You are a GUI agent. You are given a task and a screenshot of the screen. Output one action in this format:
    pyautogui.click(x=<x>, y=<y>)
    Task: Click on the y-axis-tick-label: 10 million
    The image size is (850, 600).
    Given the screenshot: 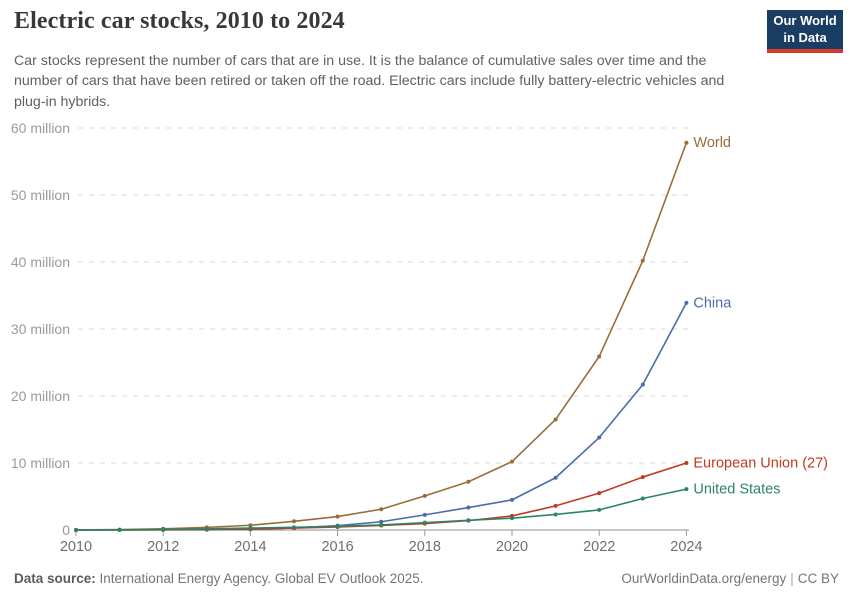 What is the action you would take?
    pyautogui.click(x=40, y=463)
    